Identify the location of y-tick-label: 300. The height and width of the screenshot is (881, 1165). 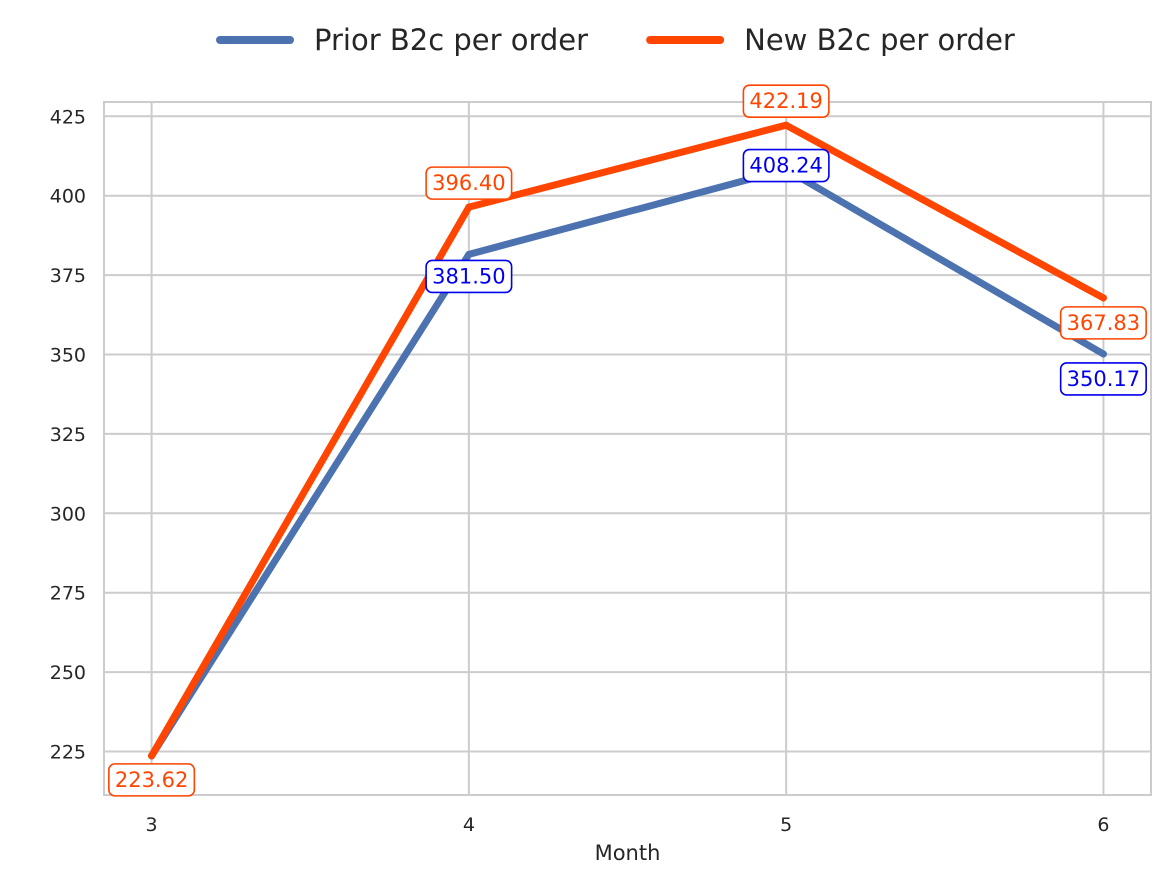
(68, 514).